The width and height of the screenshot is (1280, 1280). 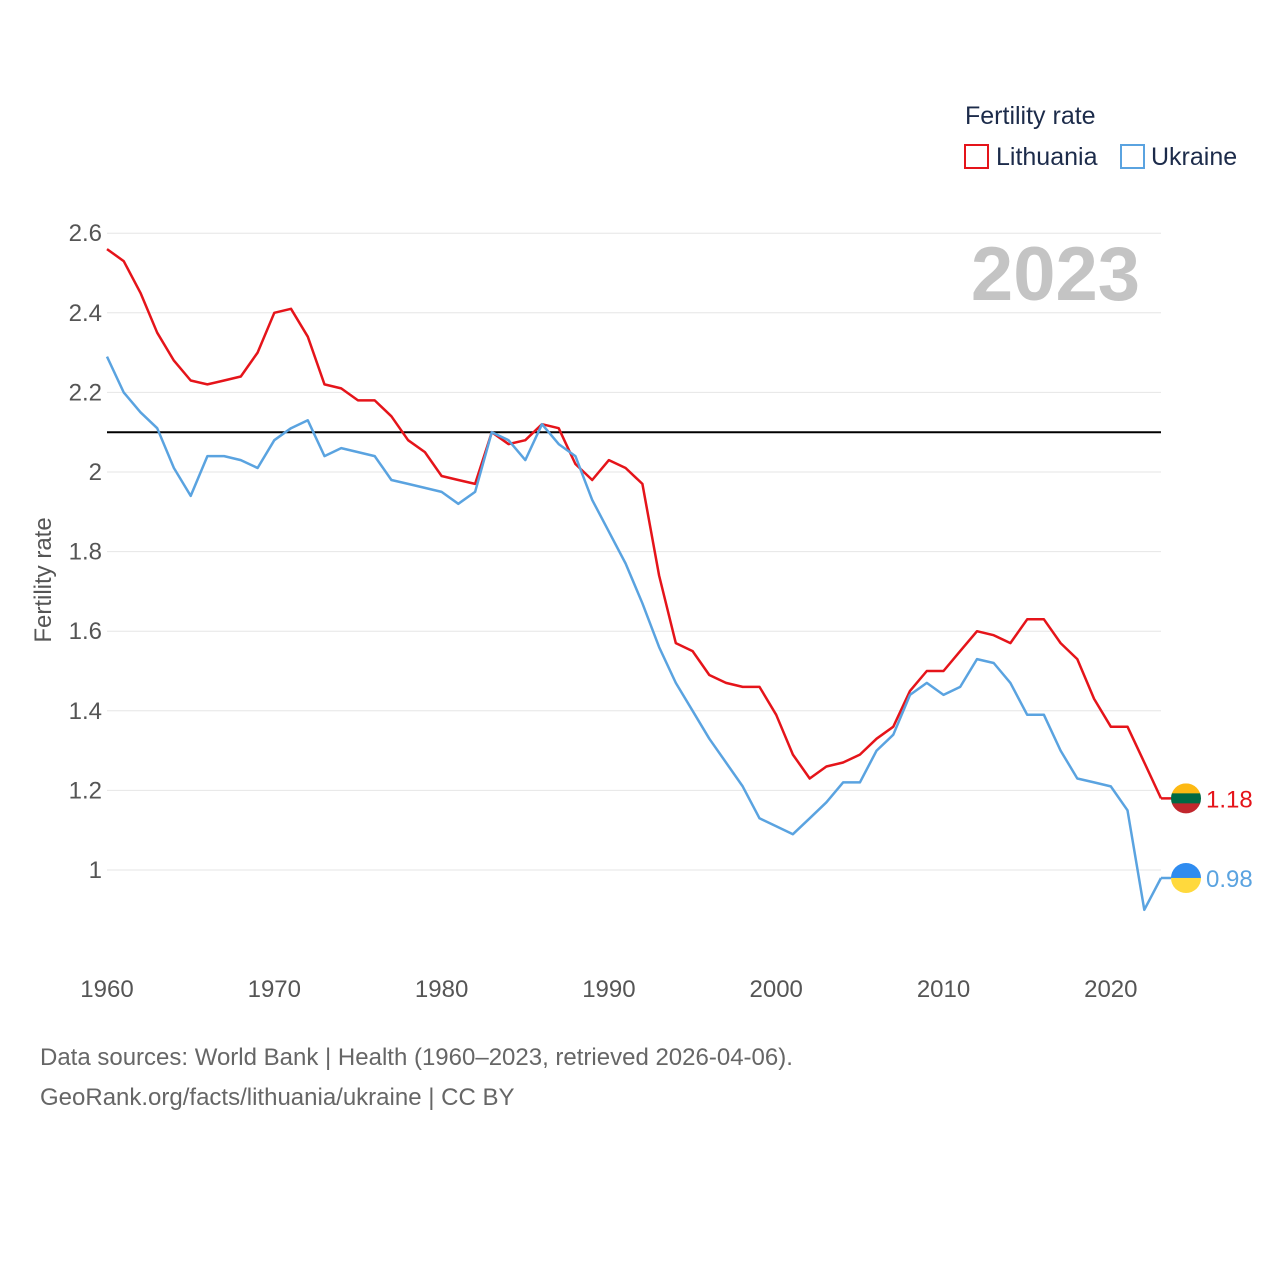 What do you see at coordinates (1207, 838) in the screenshot?
I see `end-markers: 1.18 0.98` at bounding box center [1207, 838].